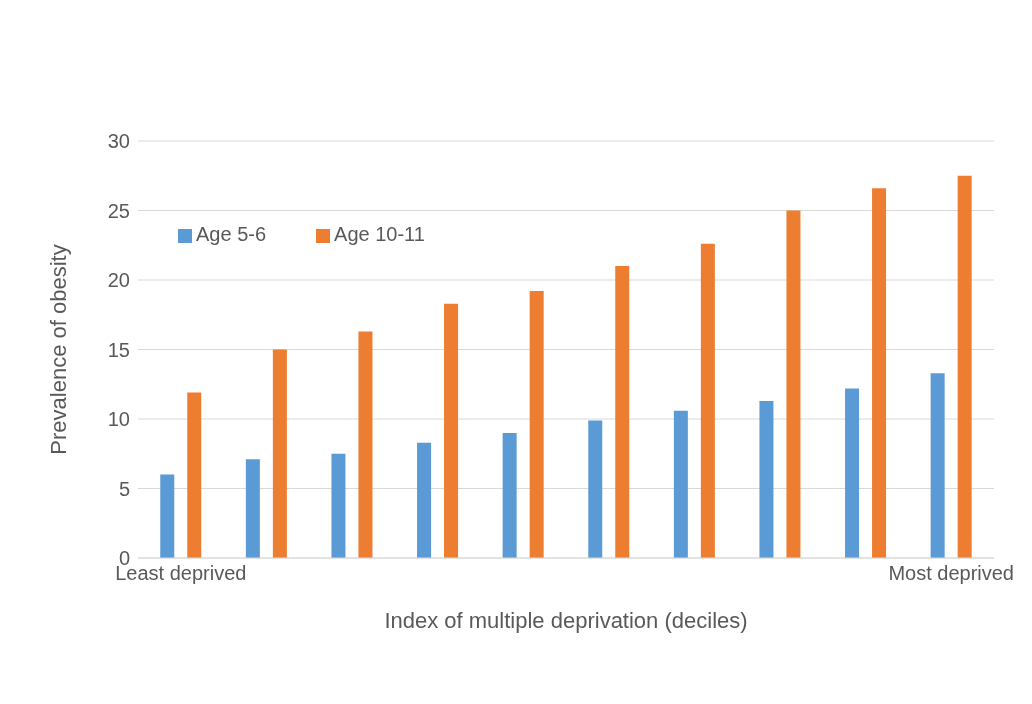 Image resolution: width=1032 pixels, height=704 pixels. Describe the element at coordinates (118, 280) in the screenshot. I see `y-tick-label: 20` at that location.